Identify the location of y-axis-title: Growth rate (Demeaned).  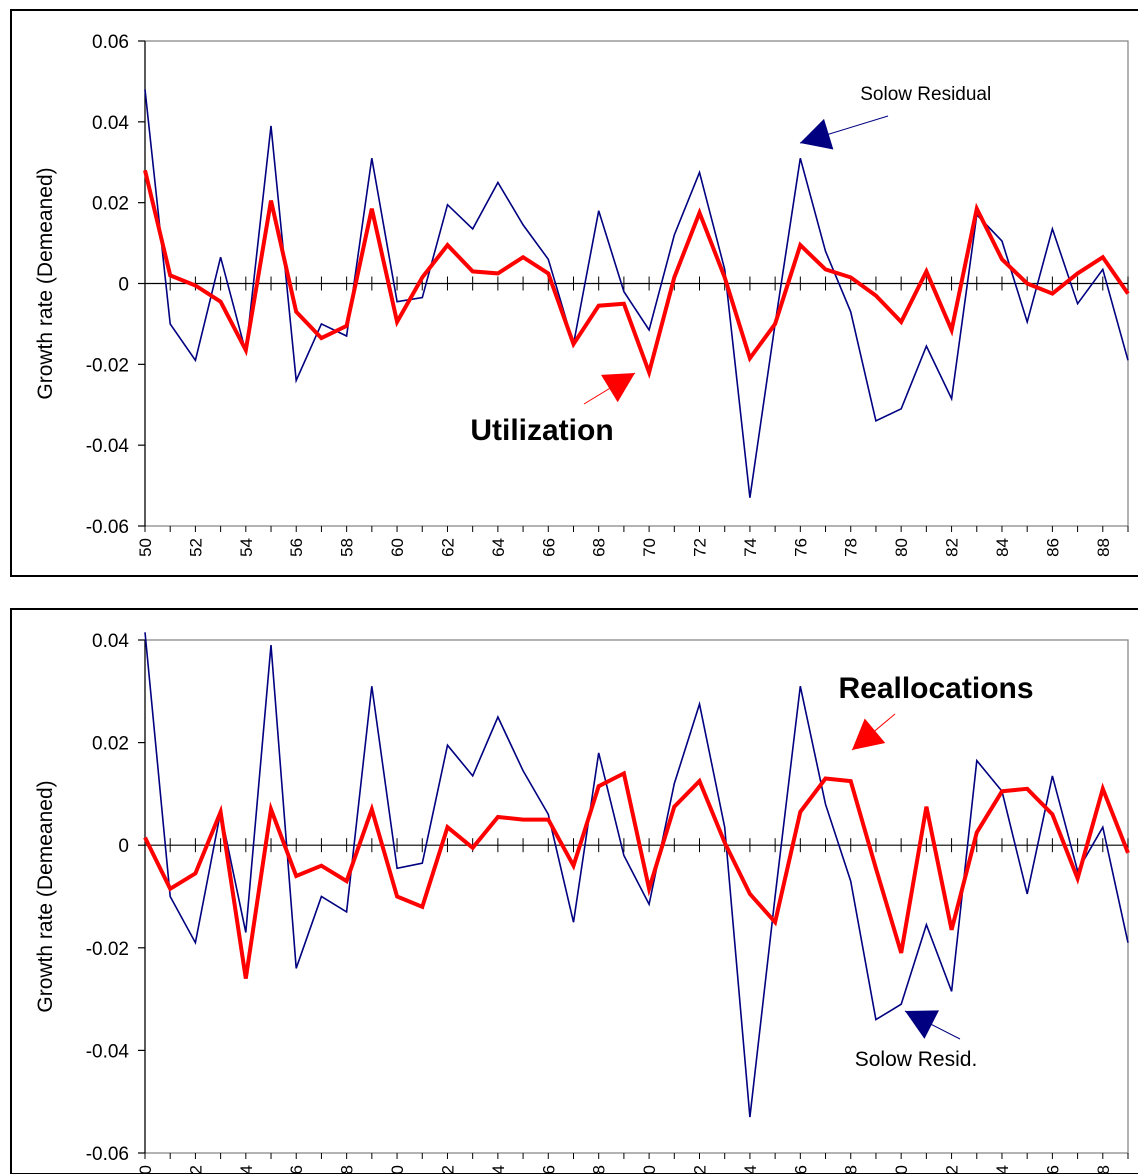
(45, 896).